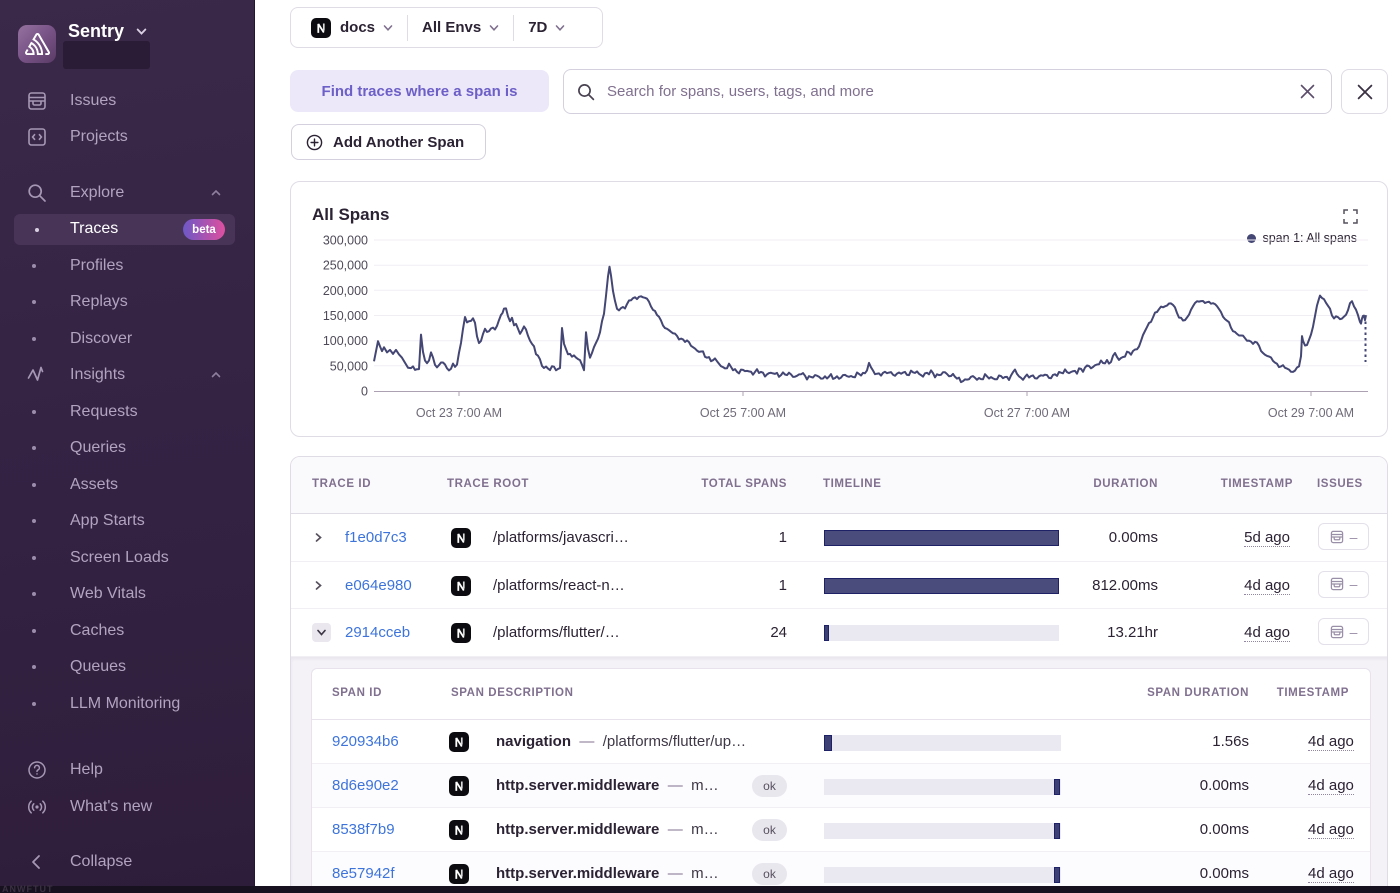 This screenshot has height=893, width=1400. Describe the element at coordinates (345, 341) in the screenshot. I see `svg-text: 100,000` at that location.